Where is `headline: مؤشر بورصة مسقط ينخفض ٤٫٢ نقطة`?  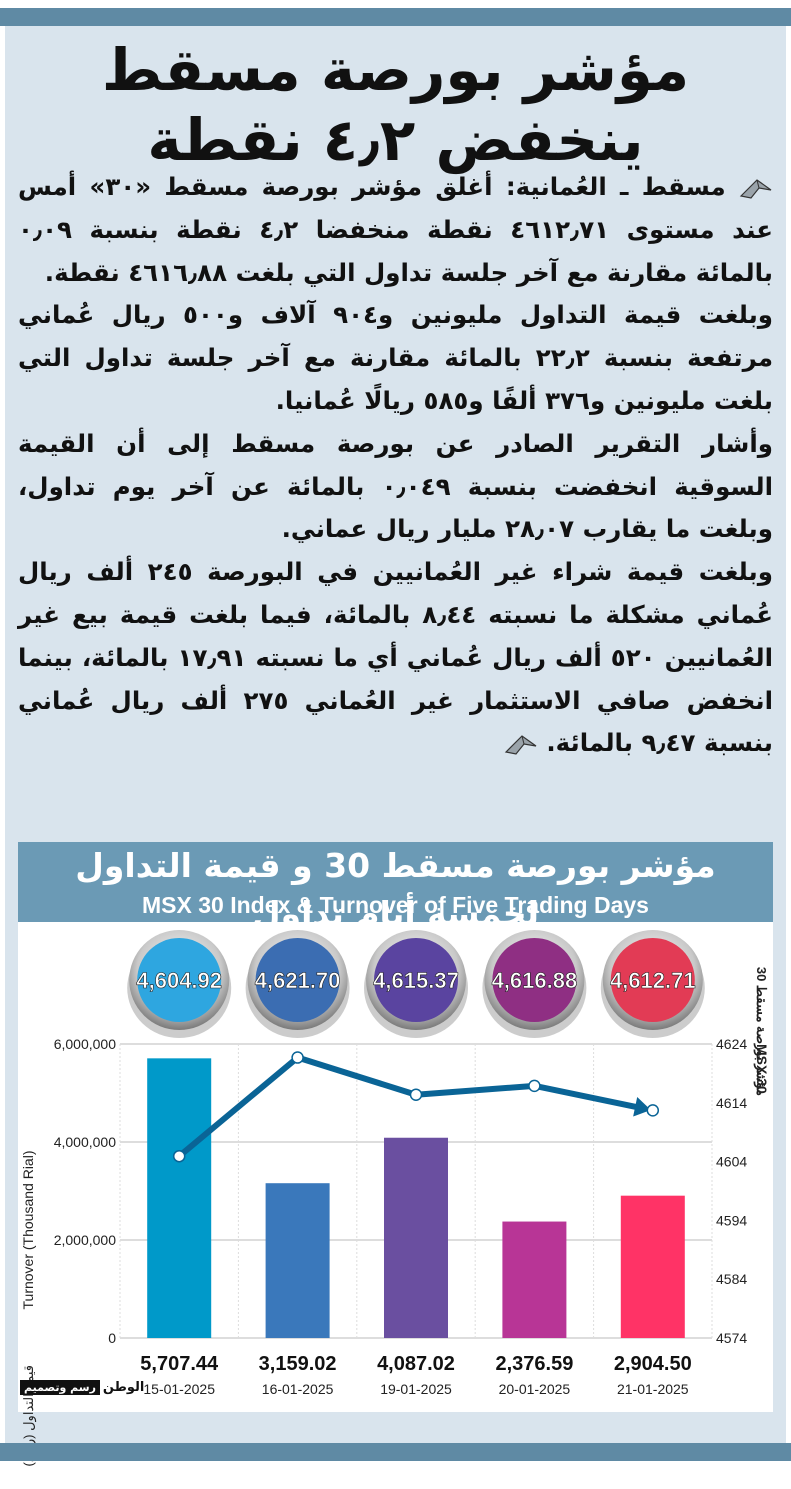 headline: مؤشر بورصة مسقط ينخفض ٤٫٢ نقطة is located at coordinates (395, 105).